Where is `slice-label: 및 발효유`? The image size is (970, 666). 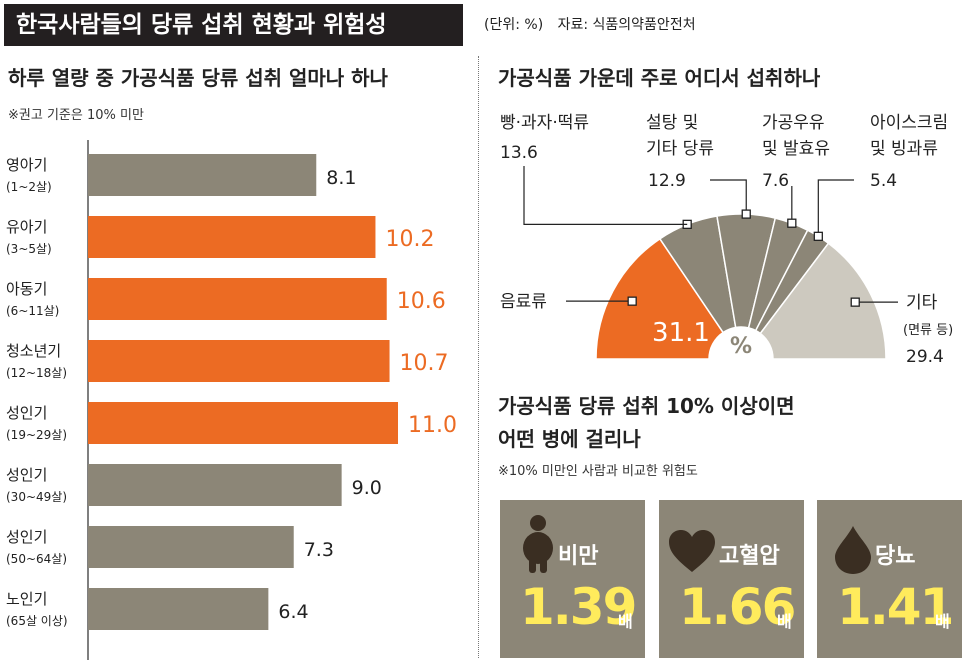
slice-label: 및 발효유 is located at coordinates (796, 149).